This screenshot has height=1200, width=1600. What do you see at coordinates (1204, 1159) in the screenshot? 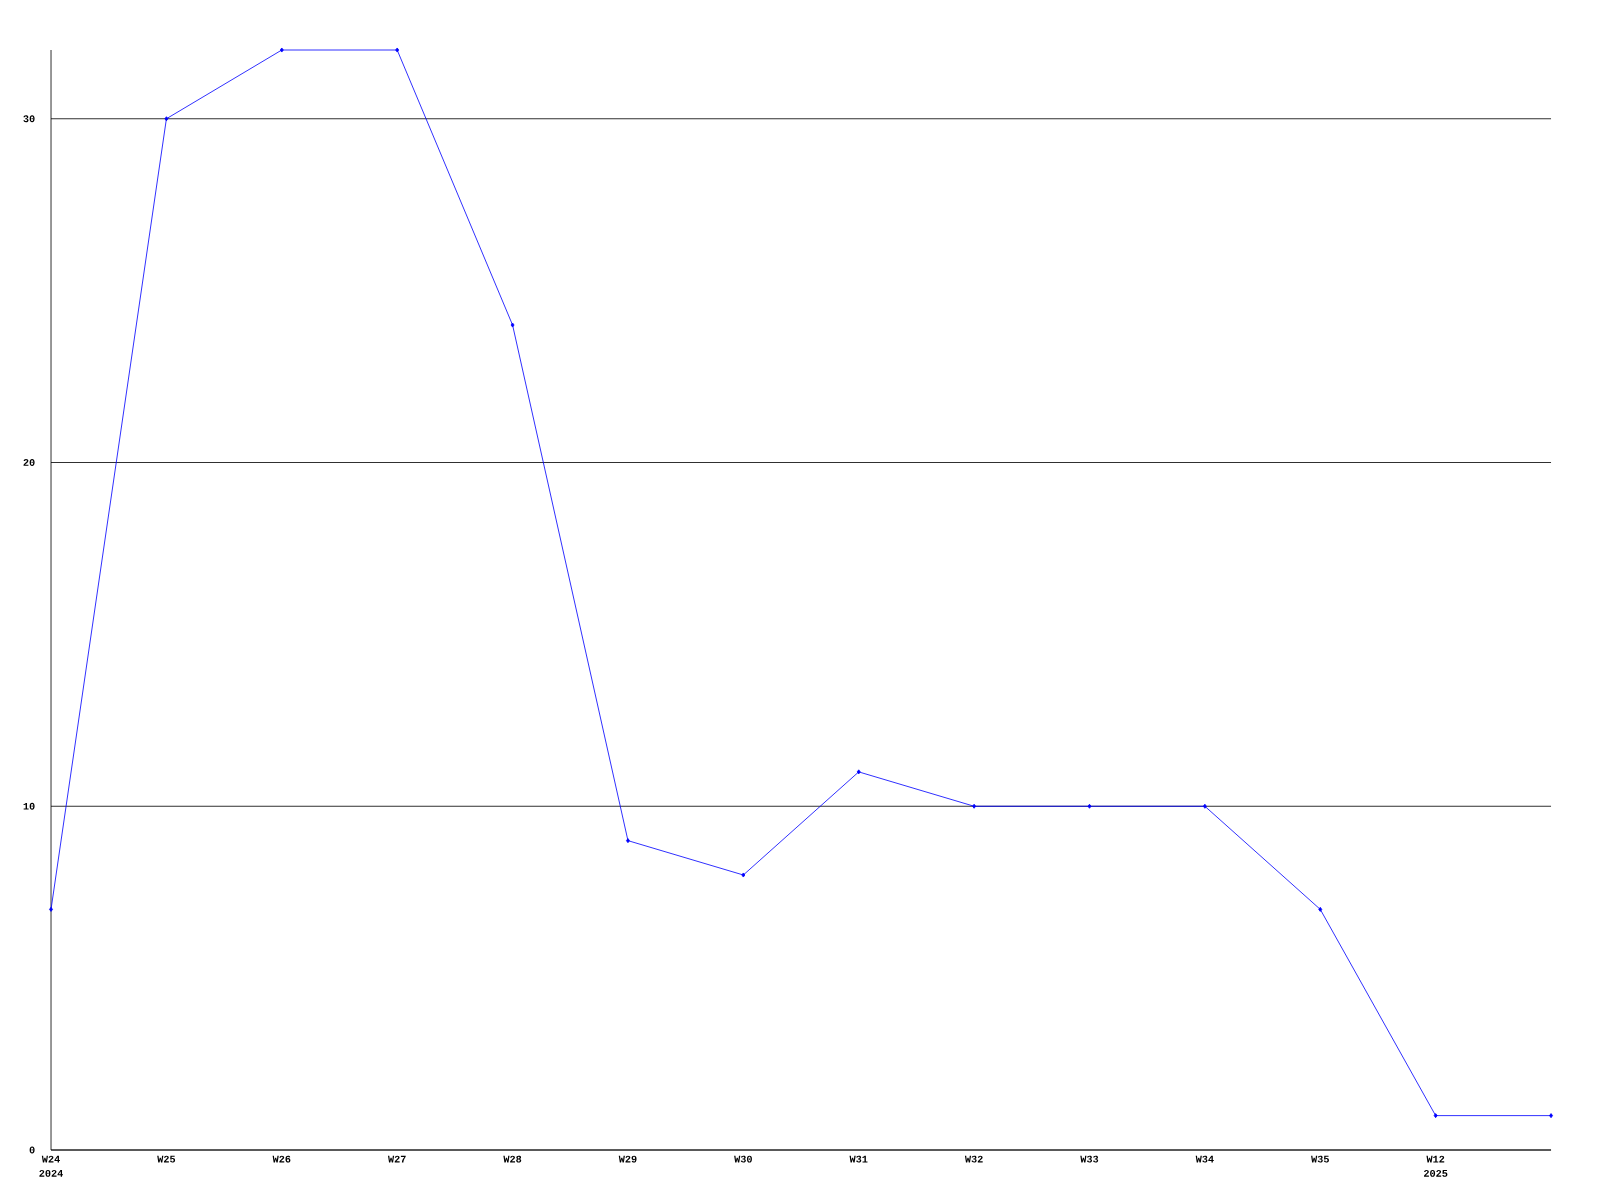
I see `x-tick-label: W34` at bounding box center [1204, 1159].